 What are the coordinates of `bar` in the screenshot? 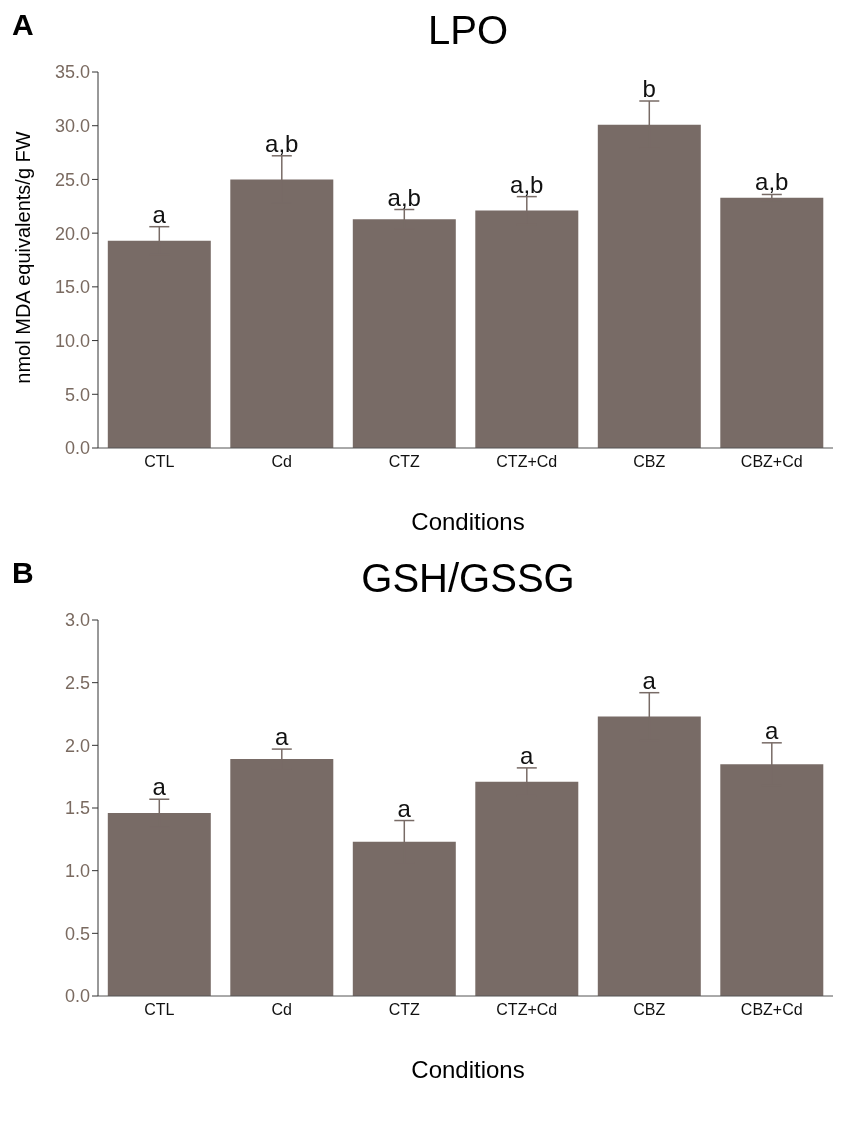 It's located at (772, 322).